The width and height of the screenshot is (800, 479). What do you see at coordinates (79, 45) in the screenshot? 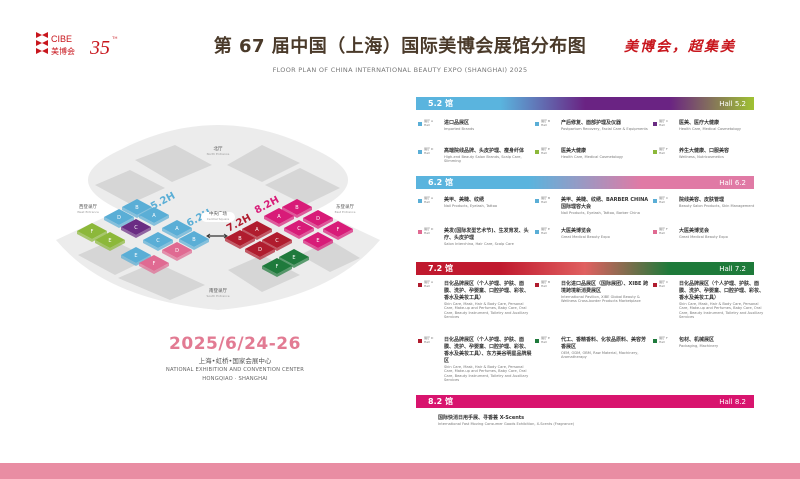
I see `cibe-logo: CIBE 美博会 35 TH` at bounding box center [79, 45].